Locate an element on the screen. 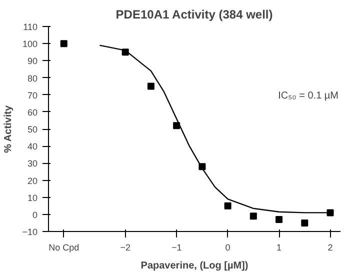 This screenshot has width=345, height=274. y-tick-label: 110 is located at coordinates (30, 27).